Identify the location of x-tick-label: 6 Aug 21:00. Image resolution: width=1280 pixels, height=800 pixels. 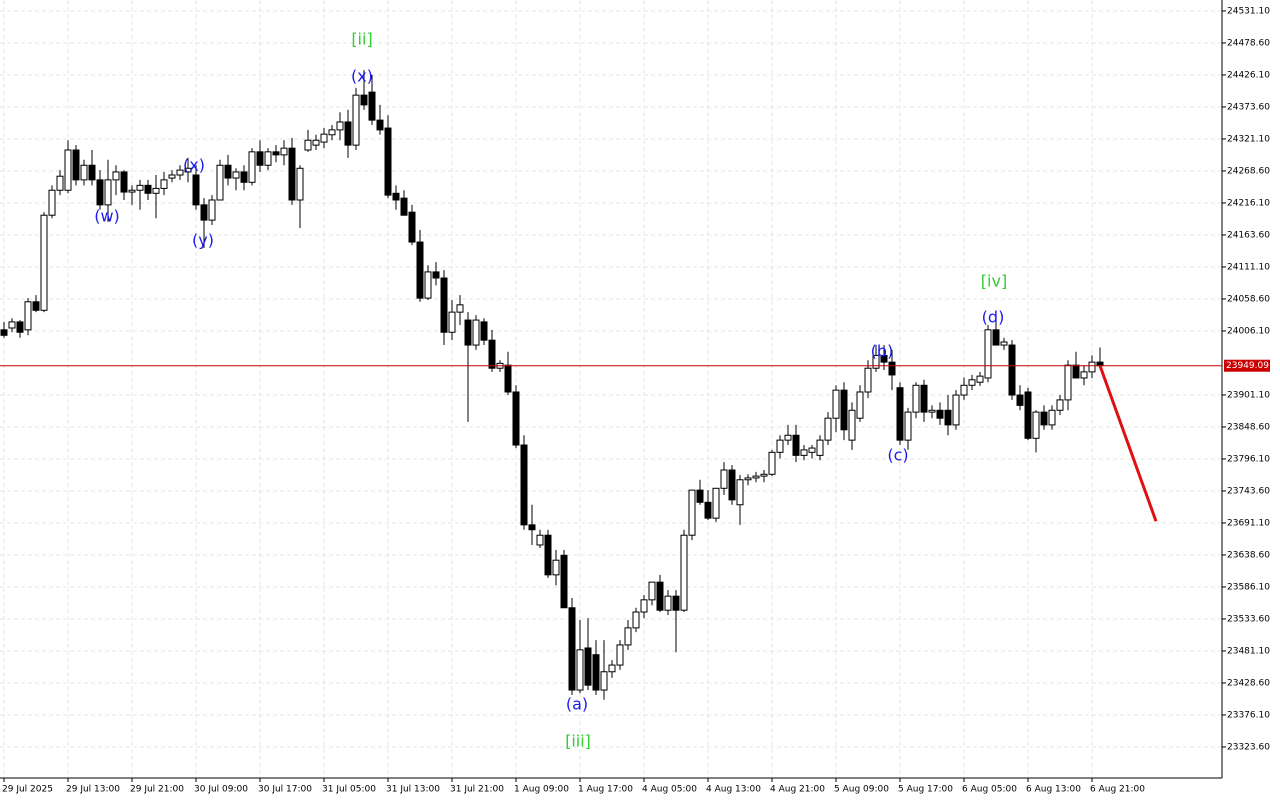
(1117, 790).